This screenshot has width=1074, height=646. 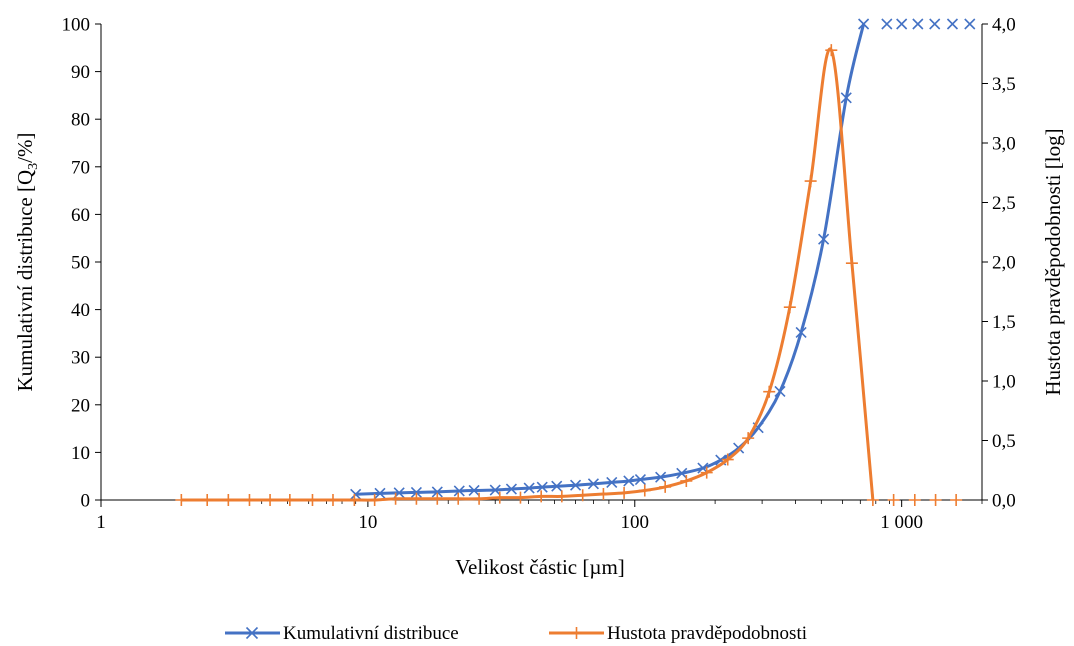 I want to click on y2-tick-label: 1,0, so click(x=1004, y=382).